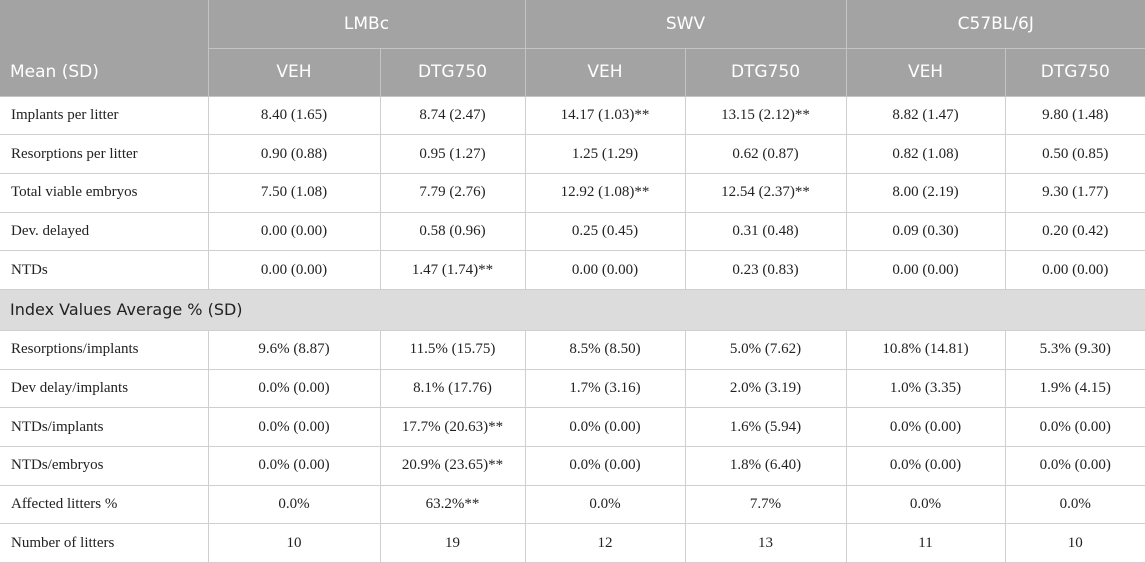 The image size is (1145, 563). What do you see at coordinates (104, 154) in the screenshot?
I see `row-label: Resorptions per litter` at bounding box center [104, 154].